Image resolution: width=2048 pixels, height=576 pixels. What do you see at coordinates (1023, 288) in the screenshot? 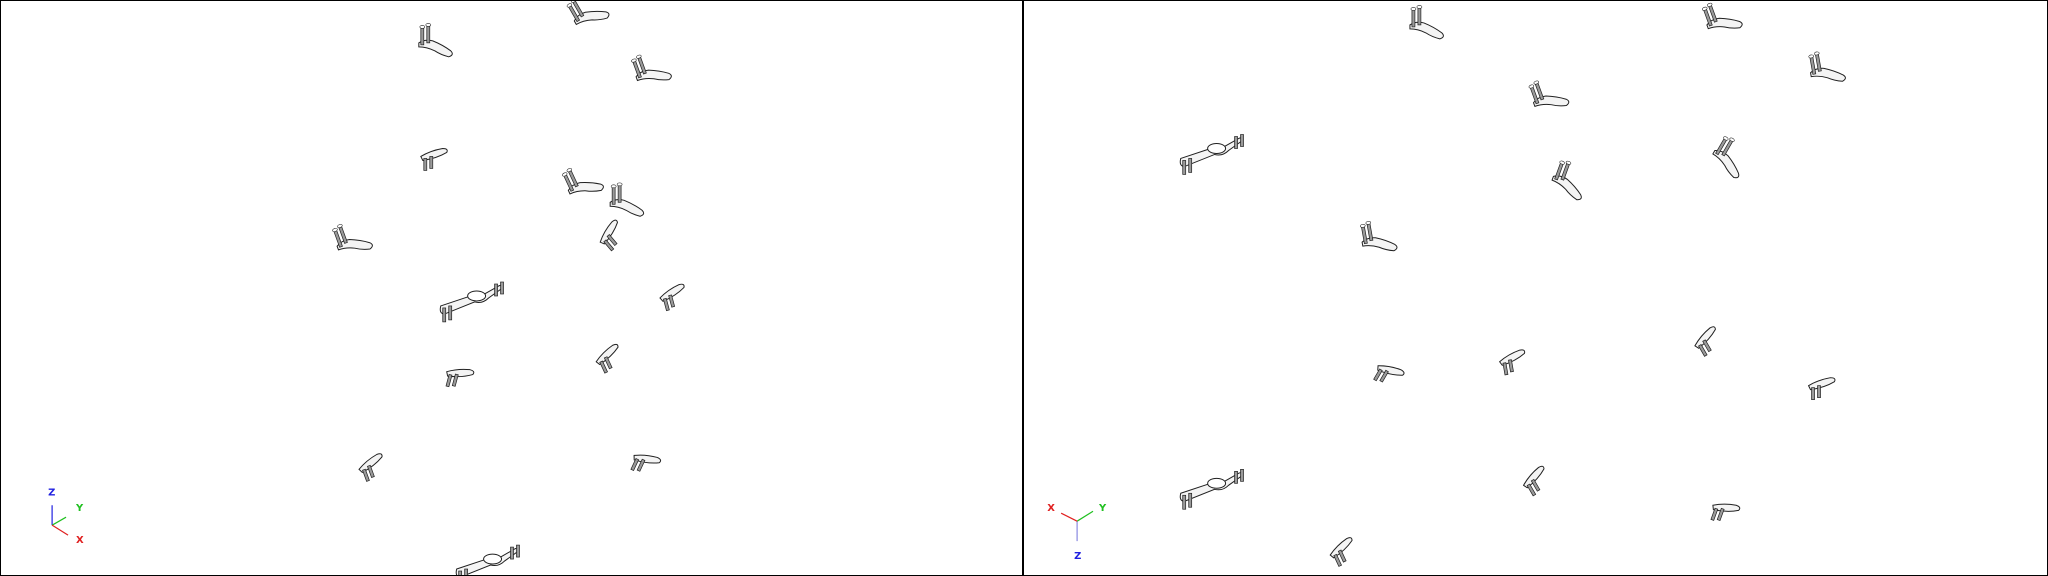
I see `viewport-divider` at bounding box center [1023, 288].